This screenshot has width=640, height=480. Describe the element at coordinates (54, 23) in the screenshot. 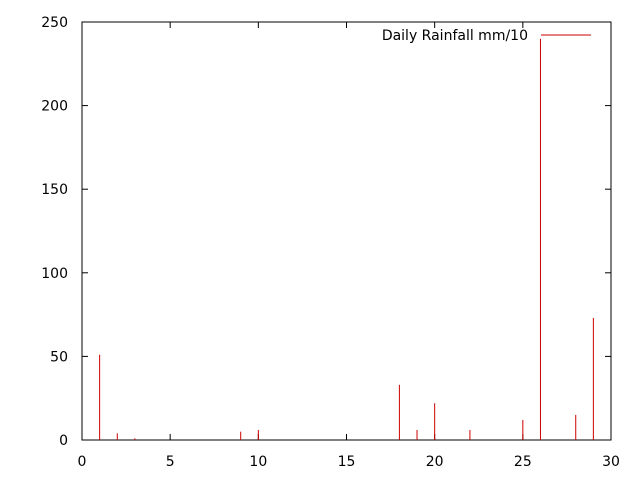

I see `y-tick-label: 250` at that location.